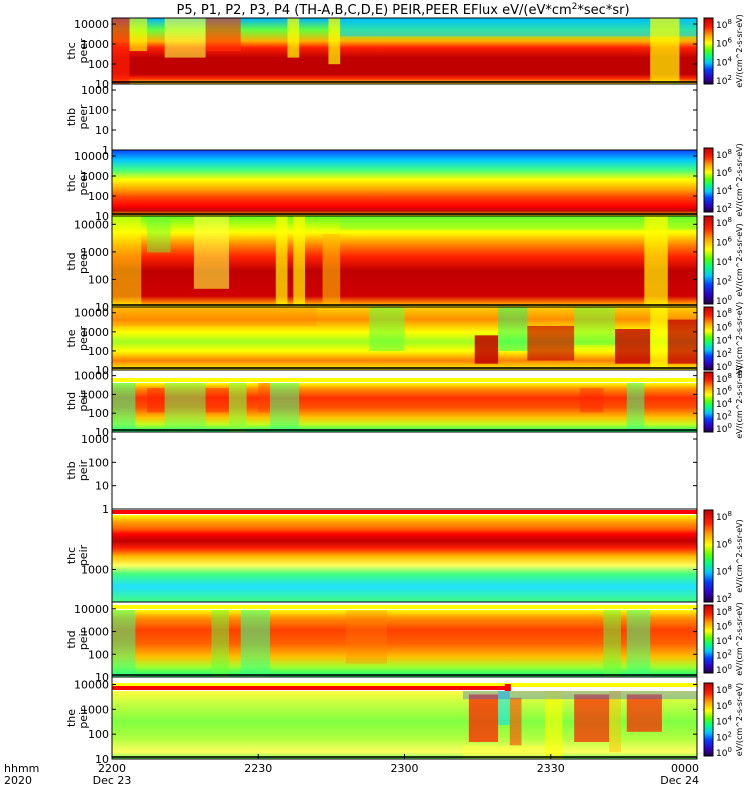 This screenshot has width=750, height=804. I want to click on x-row-label: hhmm, so click(21, 768).